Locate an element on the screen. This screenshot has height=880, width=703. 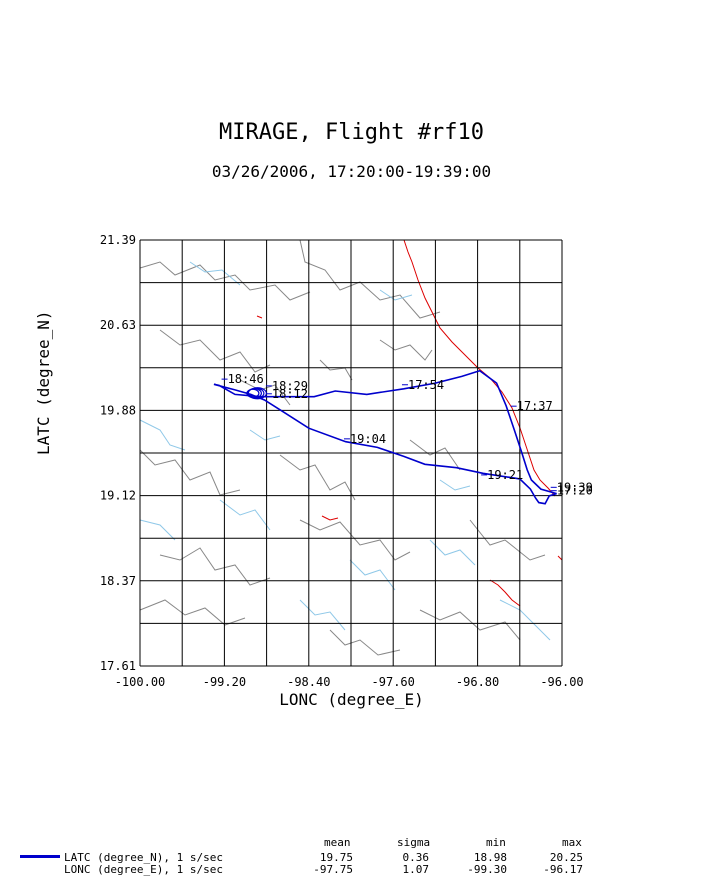
row-label: LATC (degree_N), 1 s/sec is located at coordinates (143, 857).